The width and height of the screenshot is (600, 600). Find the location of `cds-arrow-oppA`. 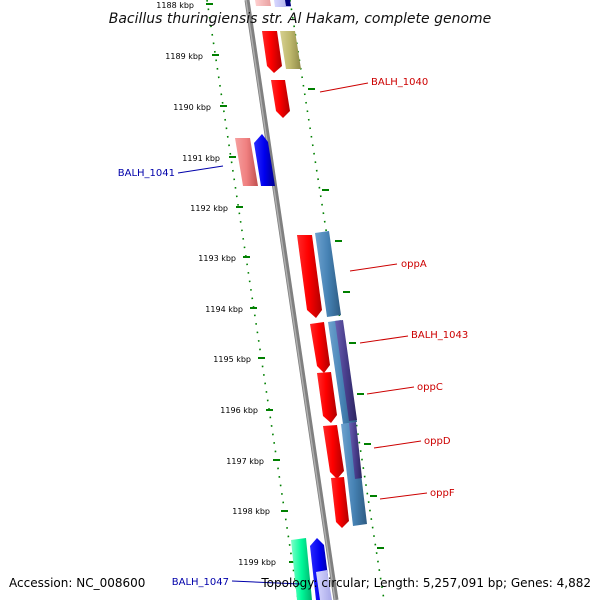

cds-arrow-oppA is located at coordinates (309, 276).